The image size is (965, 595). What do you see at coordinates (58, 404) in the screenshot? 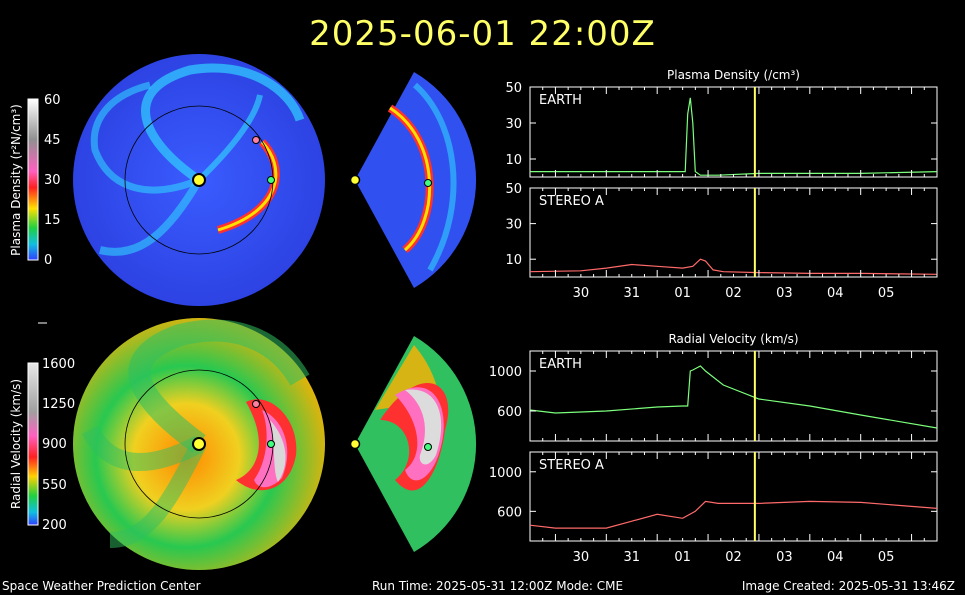
I see `velocity-tick-1250: 1250` at bounding box center [58, 404].